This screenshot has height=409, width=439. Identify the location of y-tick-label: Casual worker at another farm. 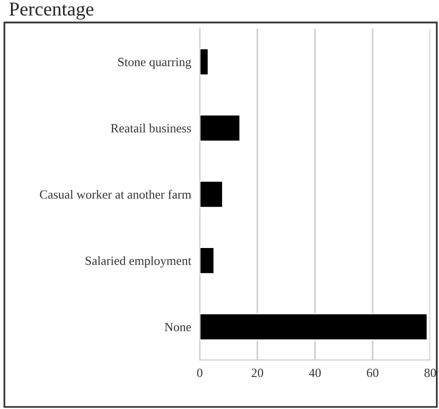
(116, 194).